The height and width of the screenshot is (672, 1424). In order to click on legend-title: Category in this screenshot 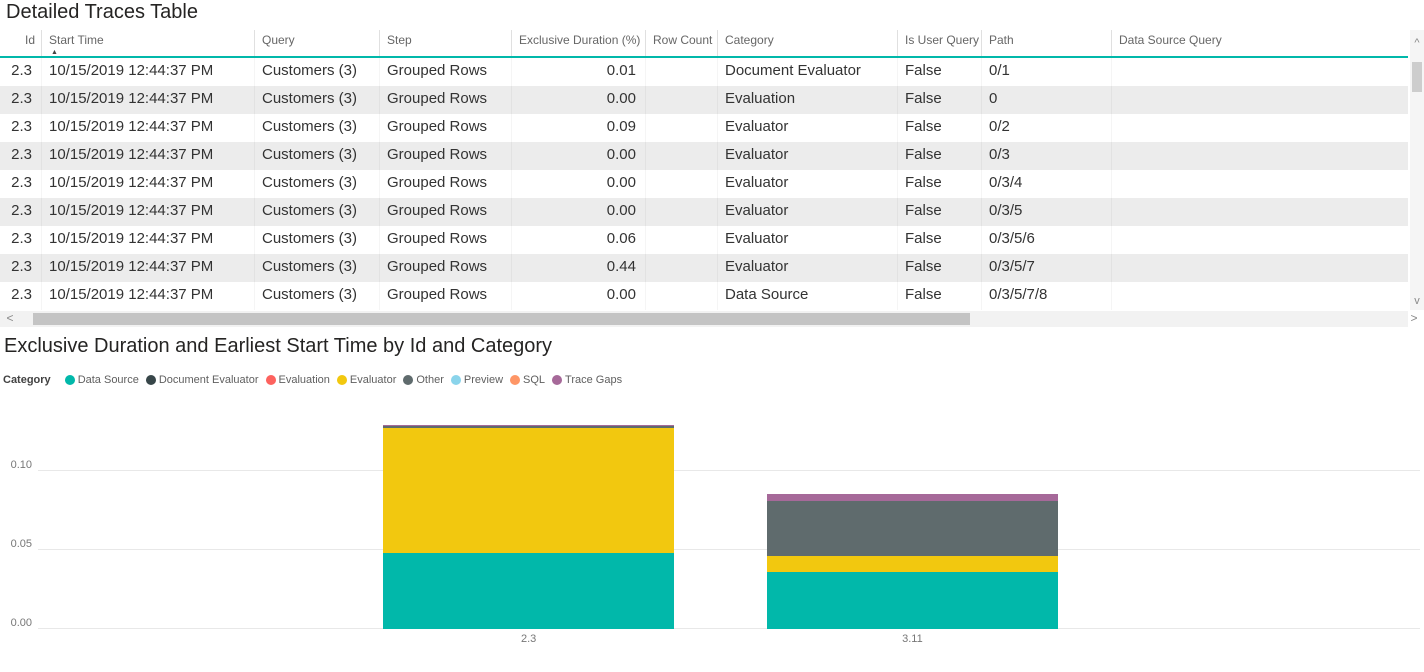, I will do `click(27, 380)`.